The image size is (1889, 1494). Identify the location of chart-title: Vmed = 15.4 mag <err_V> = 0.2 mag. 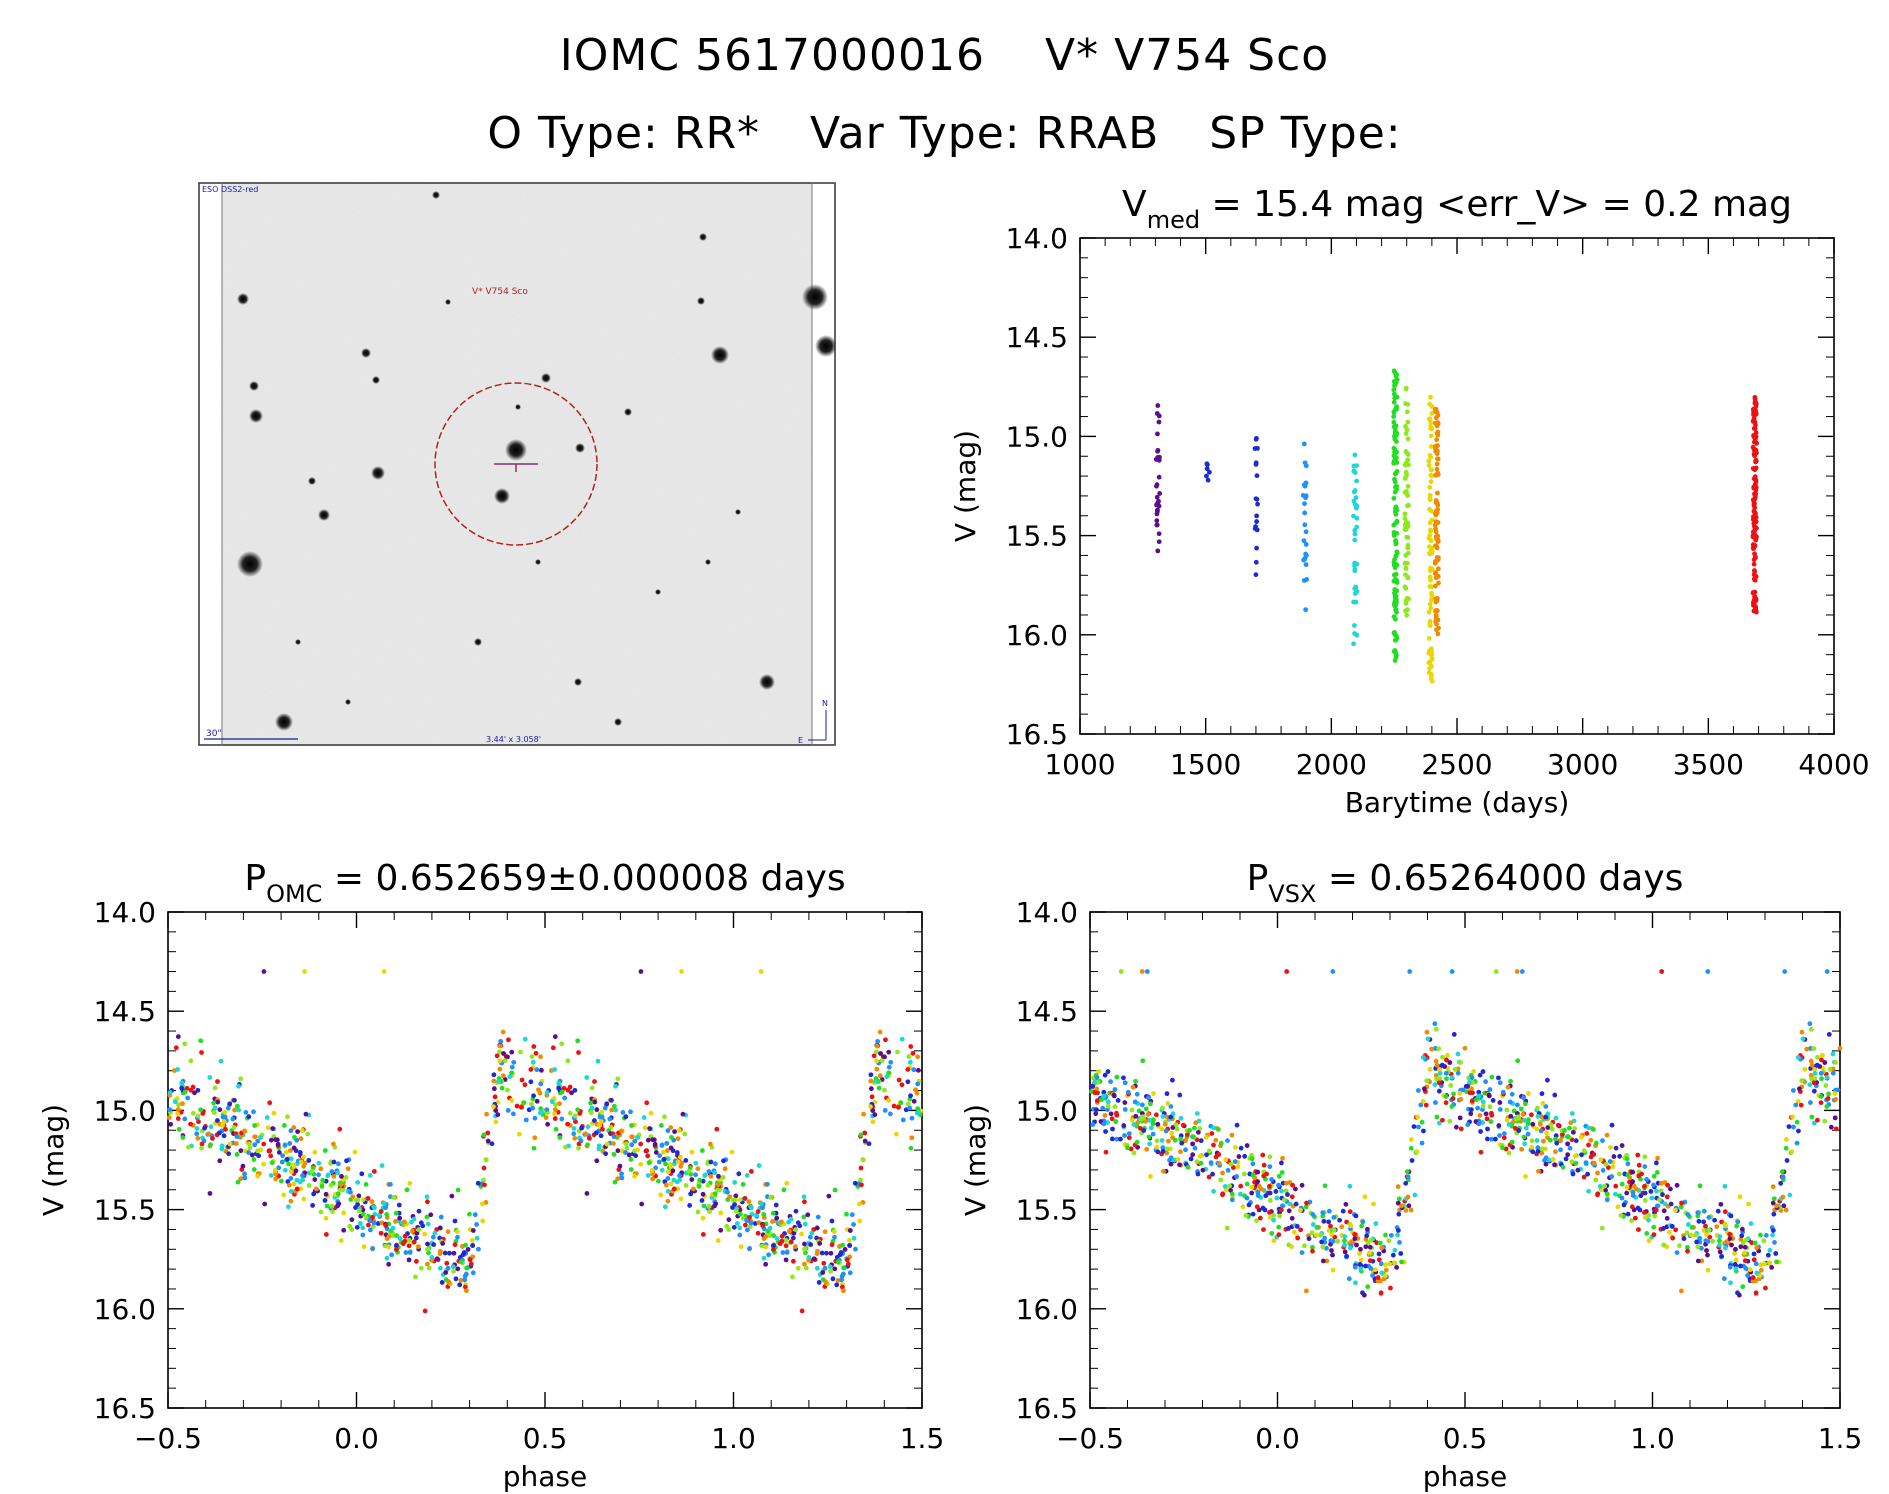
(1457, 209).